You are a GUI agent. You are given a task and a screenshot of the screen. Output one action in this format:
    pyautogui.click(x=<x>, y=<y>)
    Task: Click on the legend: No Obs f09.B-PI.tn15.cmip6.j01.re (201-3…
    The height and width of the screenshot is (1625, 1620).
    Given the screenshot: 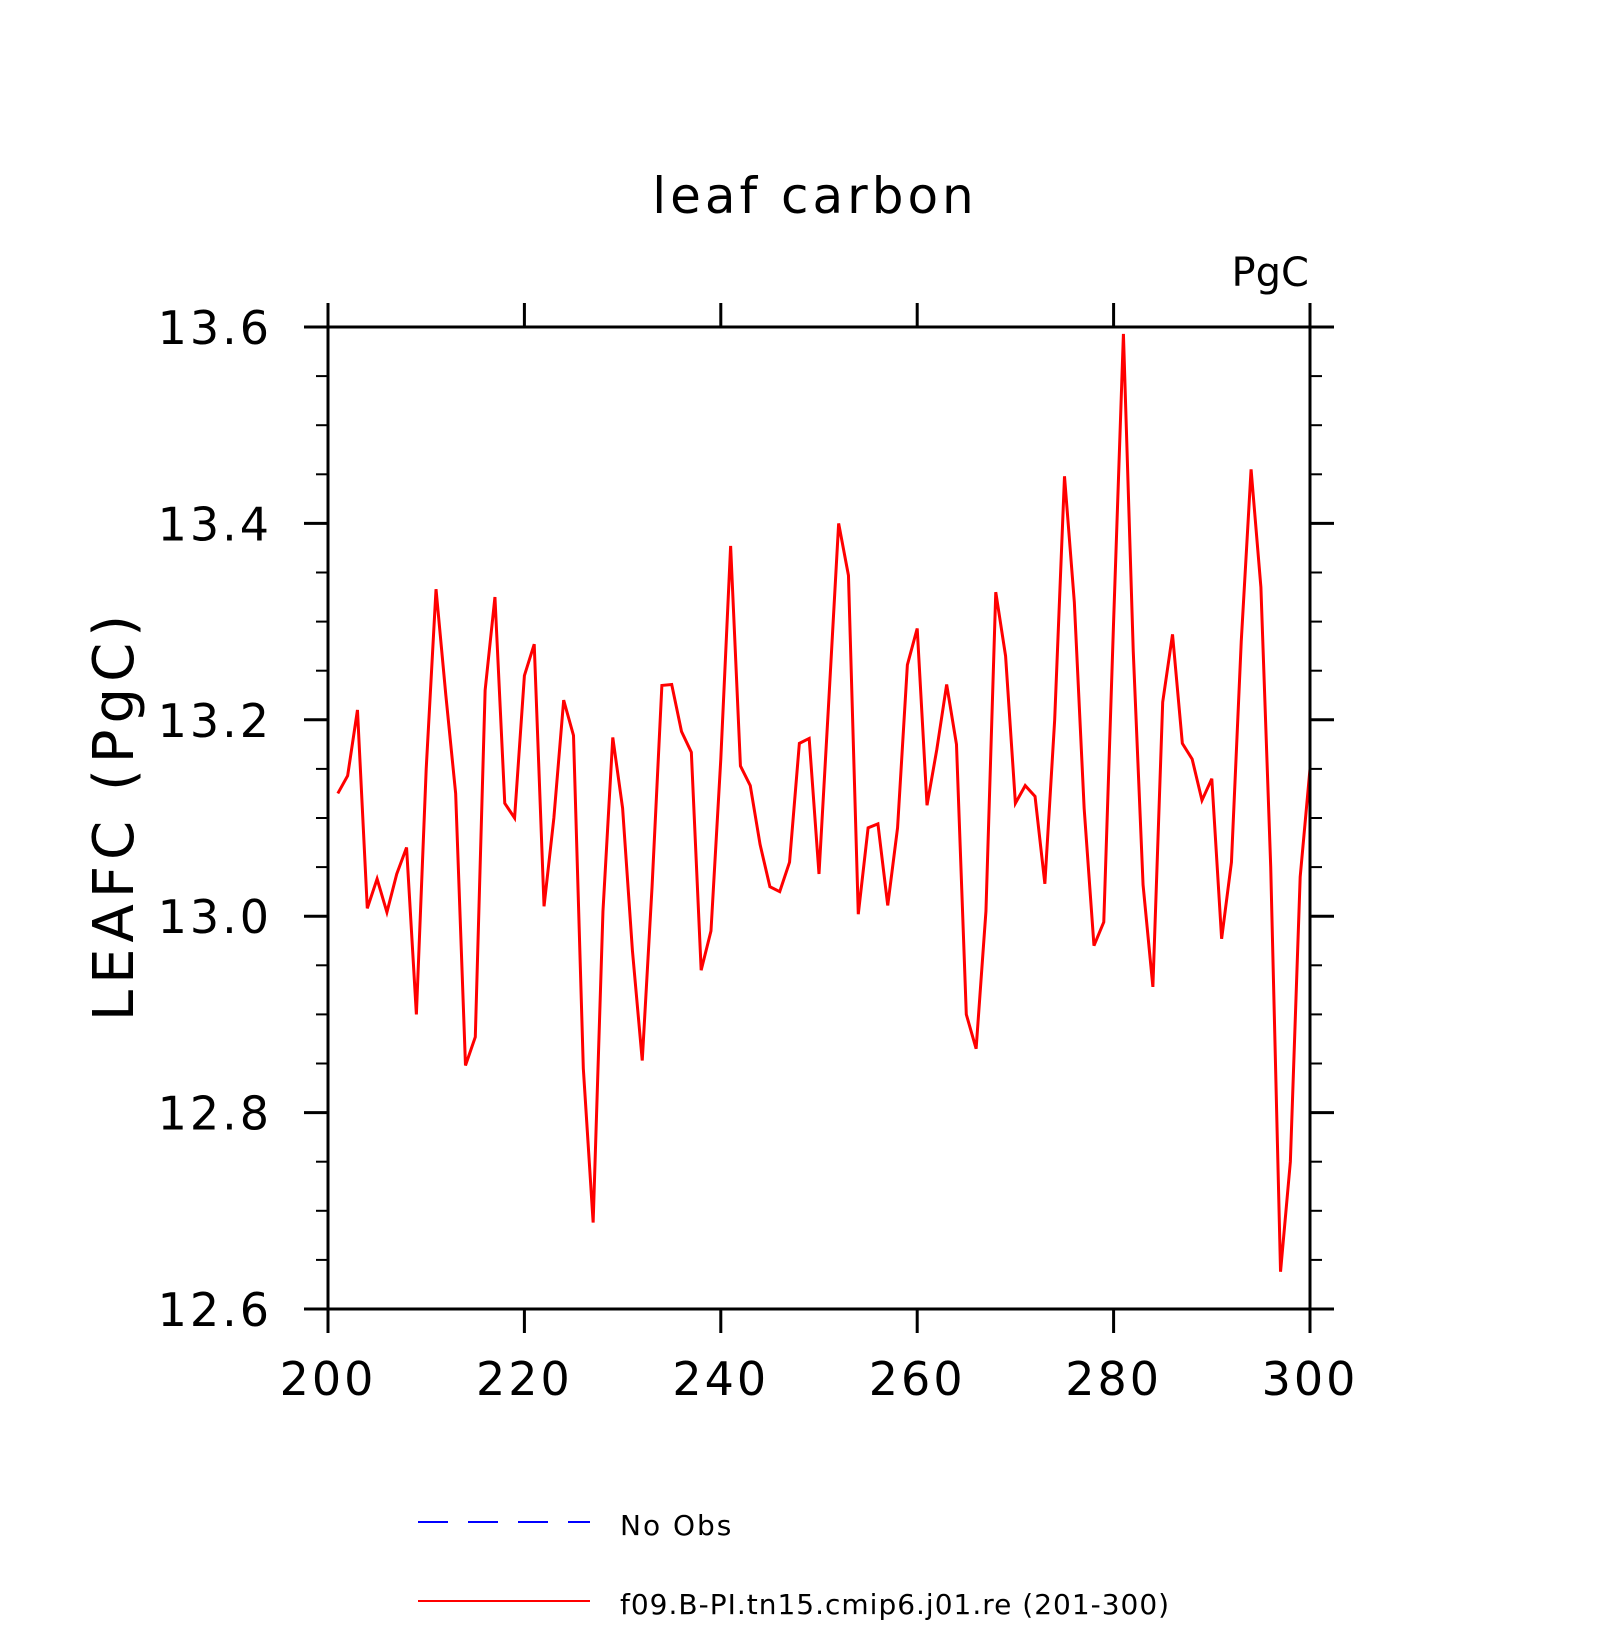 What is the action you would take?
    pyautogui.click(x=794, y=1565)
    